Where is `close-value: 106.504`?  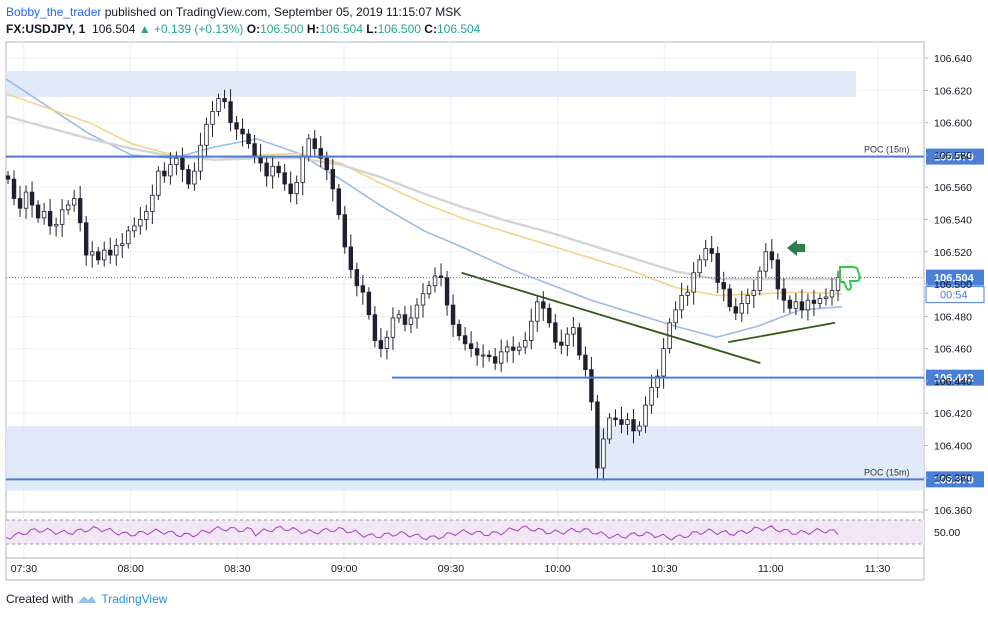
close-value: 106.504 is located at coordinates (458, 29).